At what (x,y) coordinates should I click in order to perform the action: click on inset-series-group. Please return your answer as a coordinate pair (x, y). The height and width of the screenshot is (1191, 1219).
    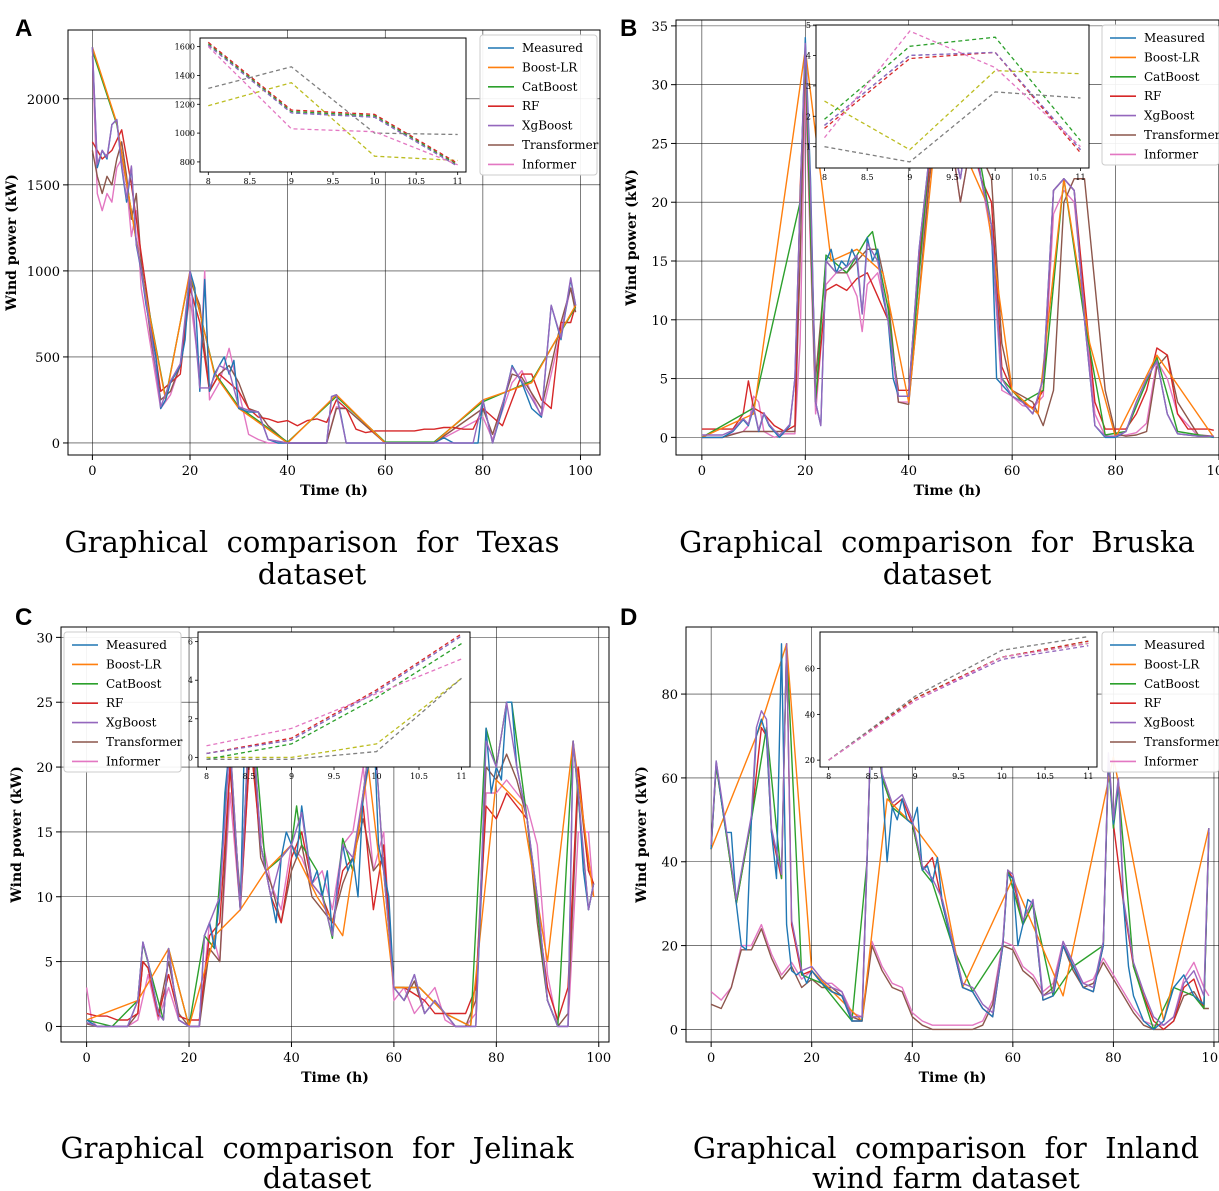
    Looking at the image, I should click on (334, 696).